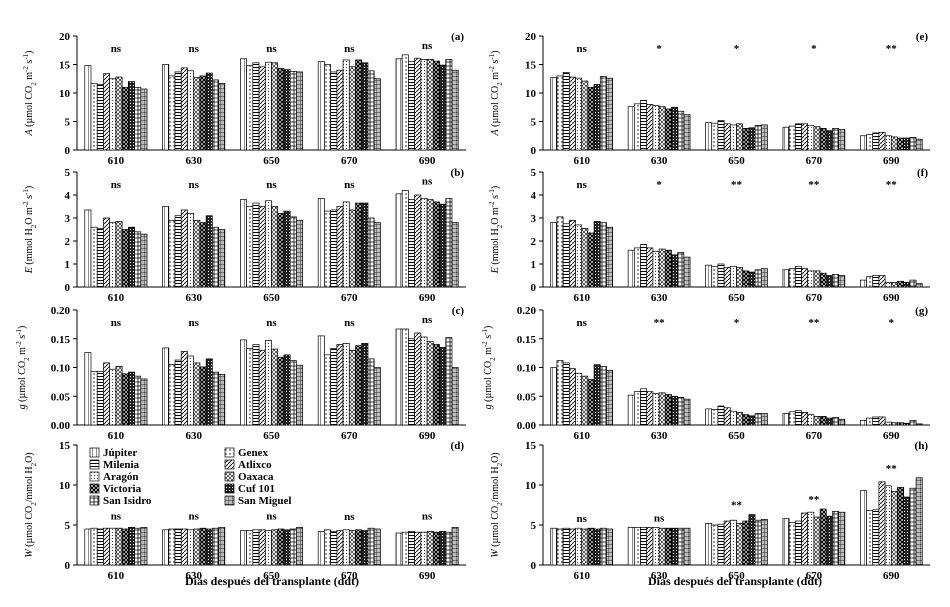  Describe the element at coordinates (271, 298) in the screenshot. I see `x-tick-label: 650` at that location.